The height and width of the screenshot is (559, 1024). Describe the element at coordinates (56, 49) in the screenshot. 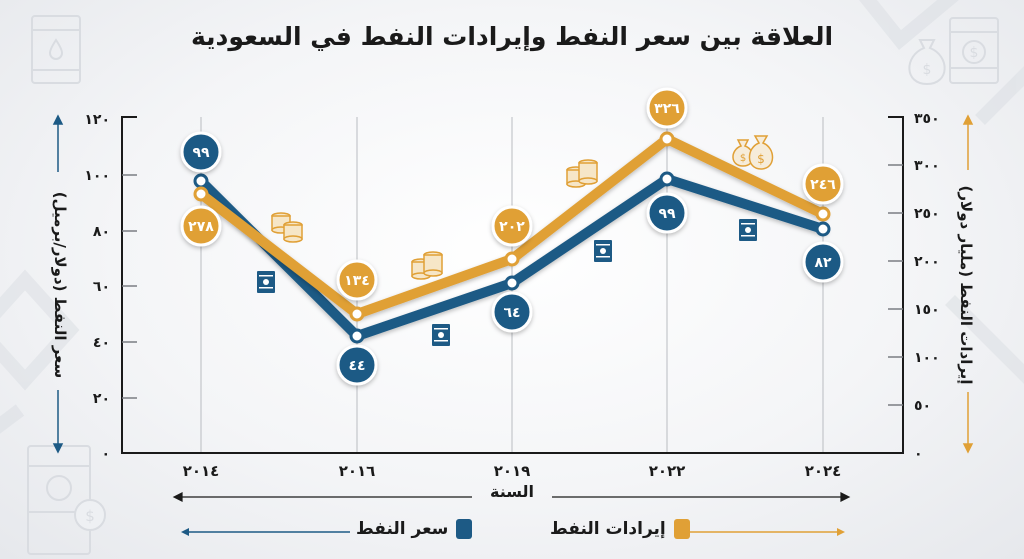

I see `oil-barrel-icon` at that location.